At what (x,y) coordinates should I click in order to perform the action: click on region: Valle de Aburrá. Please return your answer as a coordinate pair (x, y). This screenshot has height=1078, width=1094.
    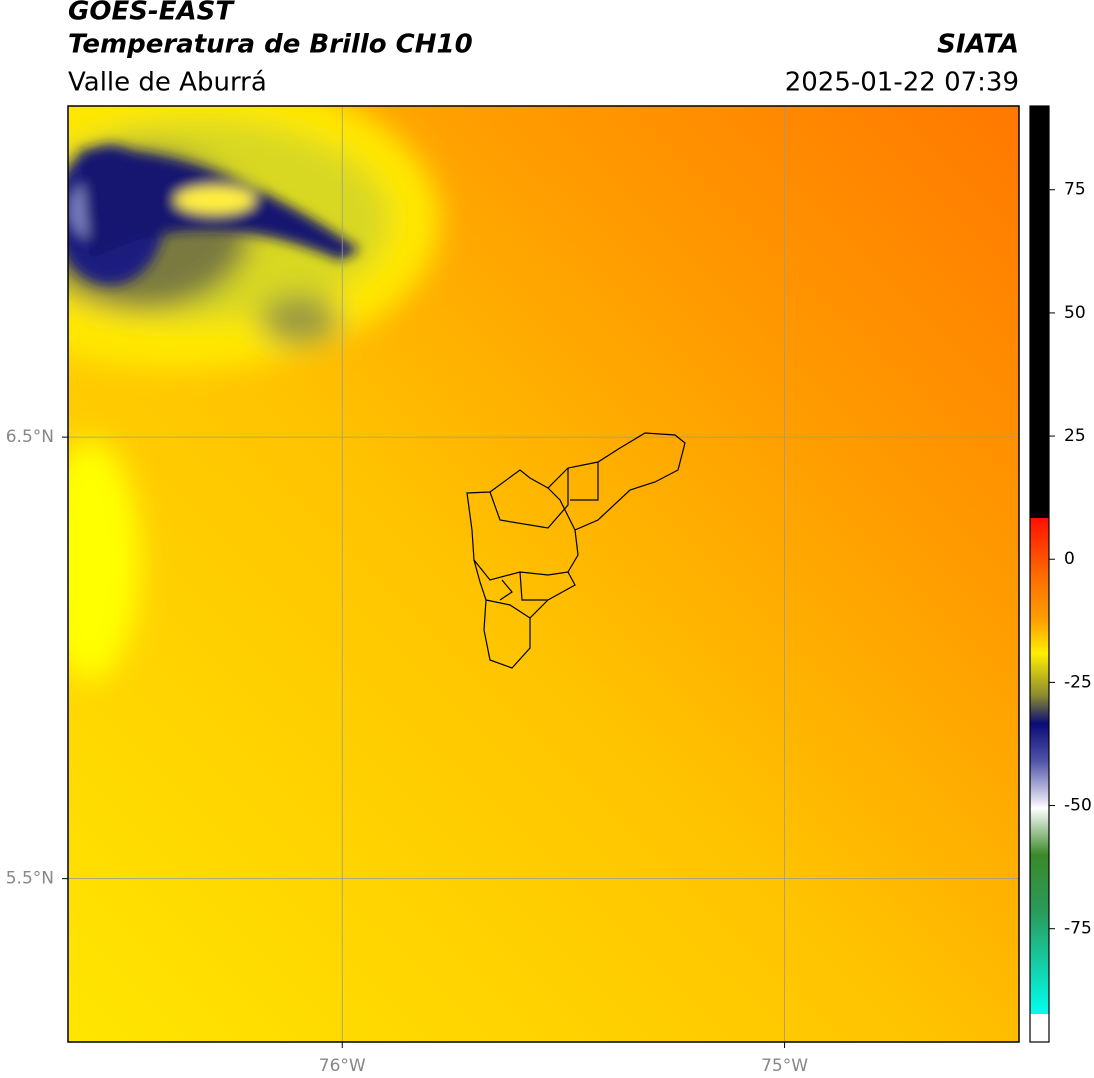
    Looking at the image, I should click on (167, 83).